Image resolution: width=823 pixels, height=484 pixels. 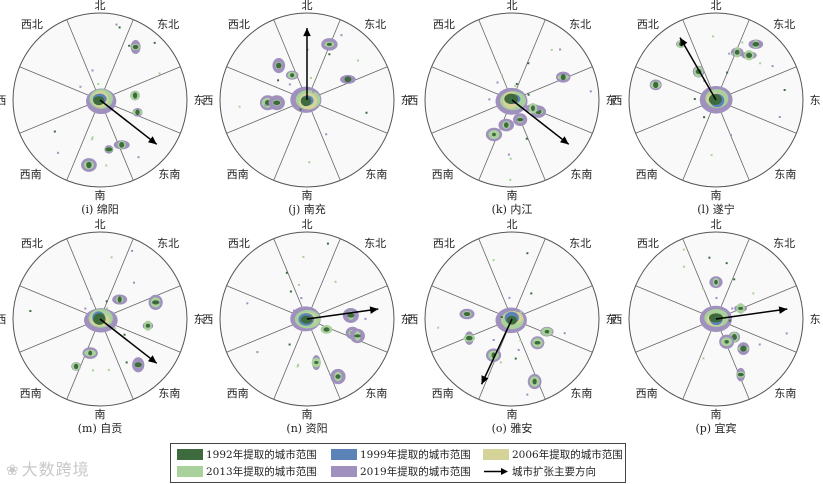 I want to click on watermark-logo-icon: ❀, so click(x=13, y=470).